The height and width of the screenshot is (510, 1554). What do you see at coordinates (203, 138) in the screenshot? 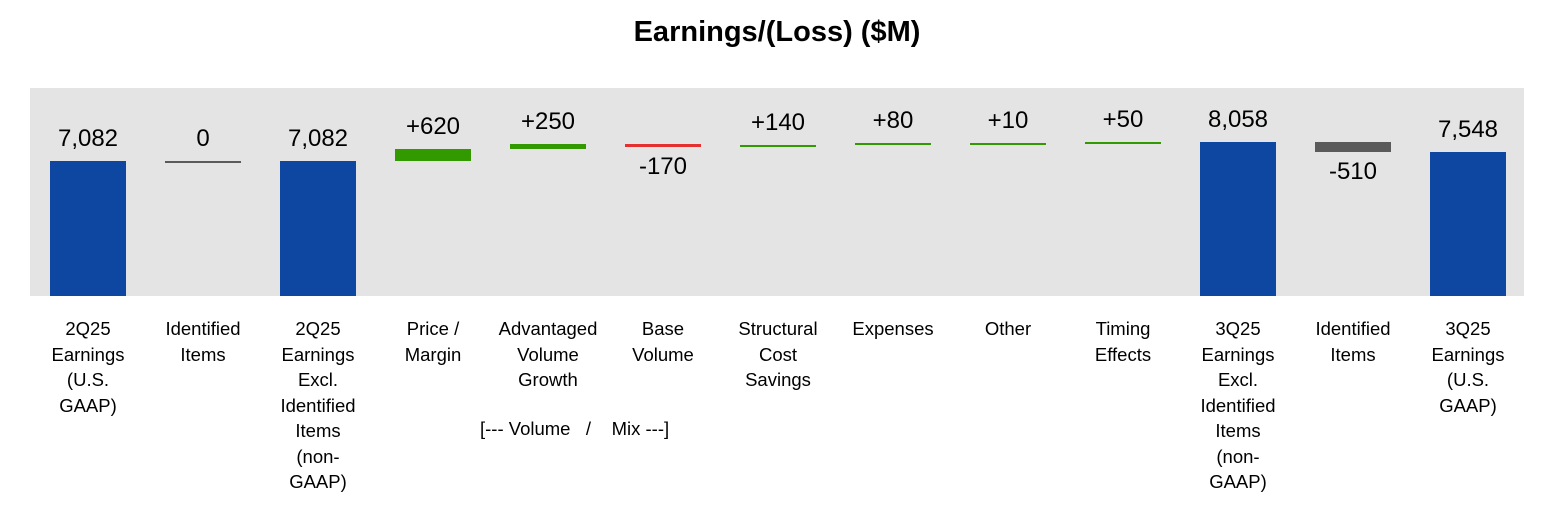
I see `value-label: 0` at bounding box center [203, 138].